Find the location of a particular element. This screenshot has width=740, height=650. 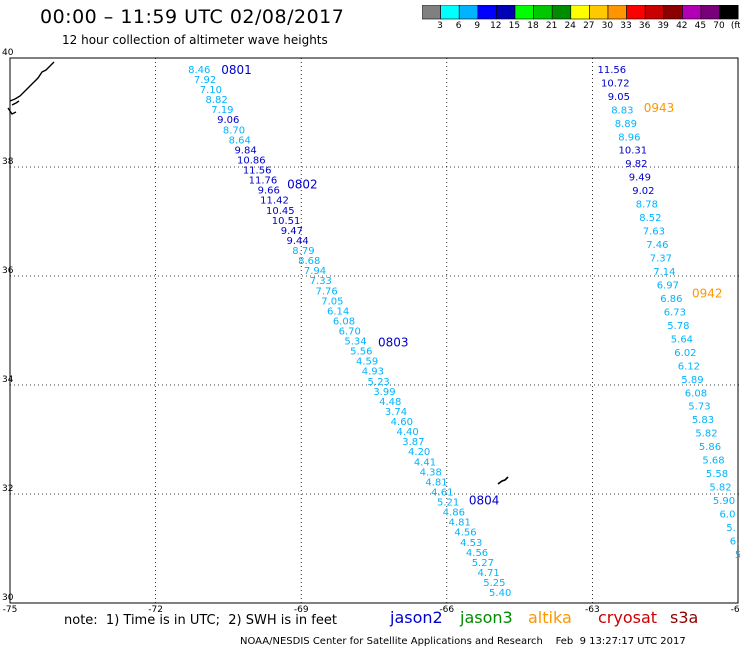

colorbar-label: 9 is located at coordinates (477, 26).